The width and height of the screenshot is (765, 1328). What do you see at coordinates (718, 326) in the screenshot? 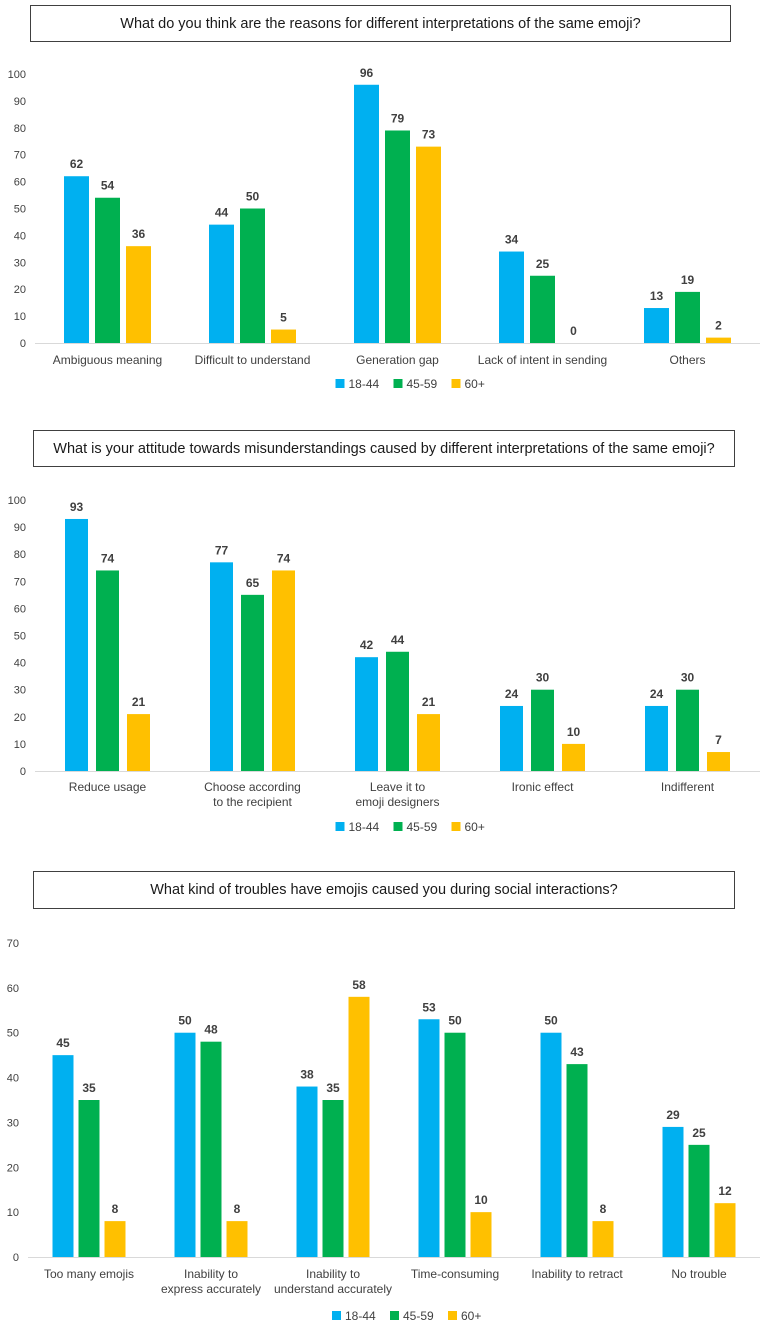
I see `data-label: 2` at bounding box center [718, 326].